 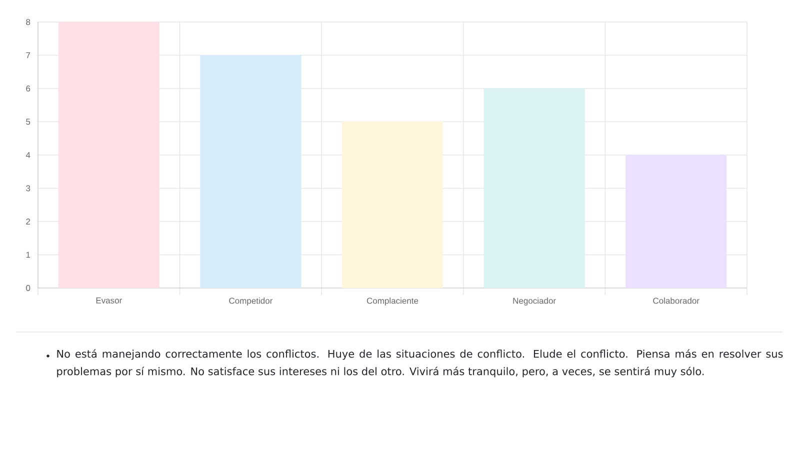 I want to click on x-tick-label: Competidor, so click(x=251, y=302).